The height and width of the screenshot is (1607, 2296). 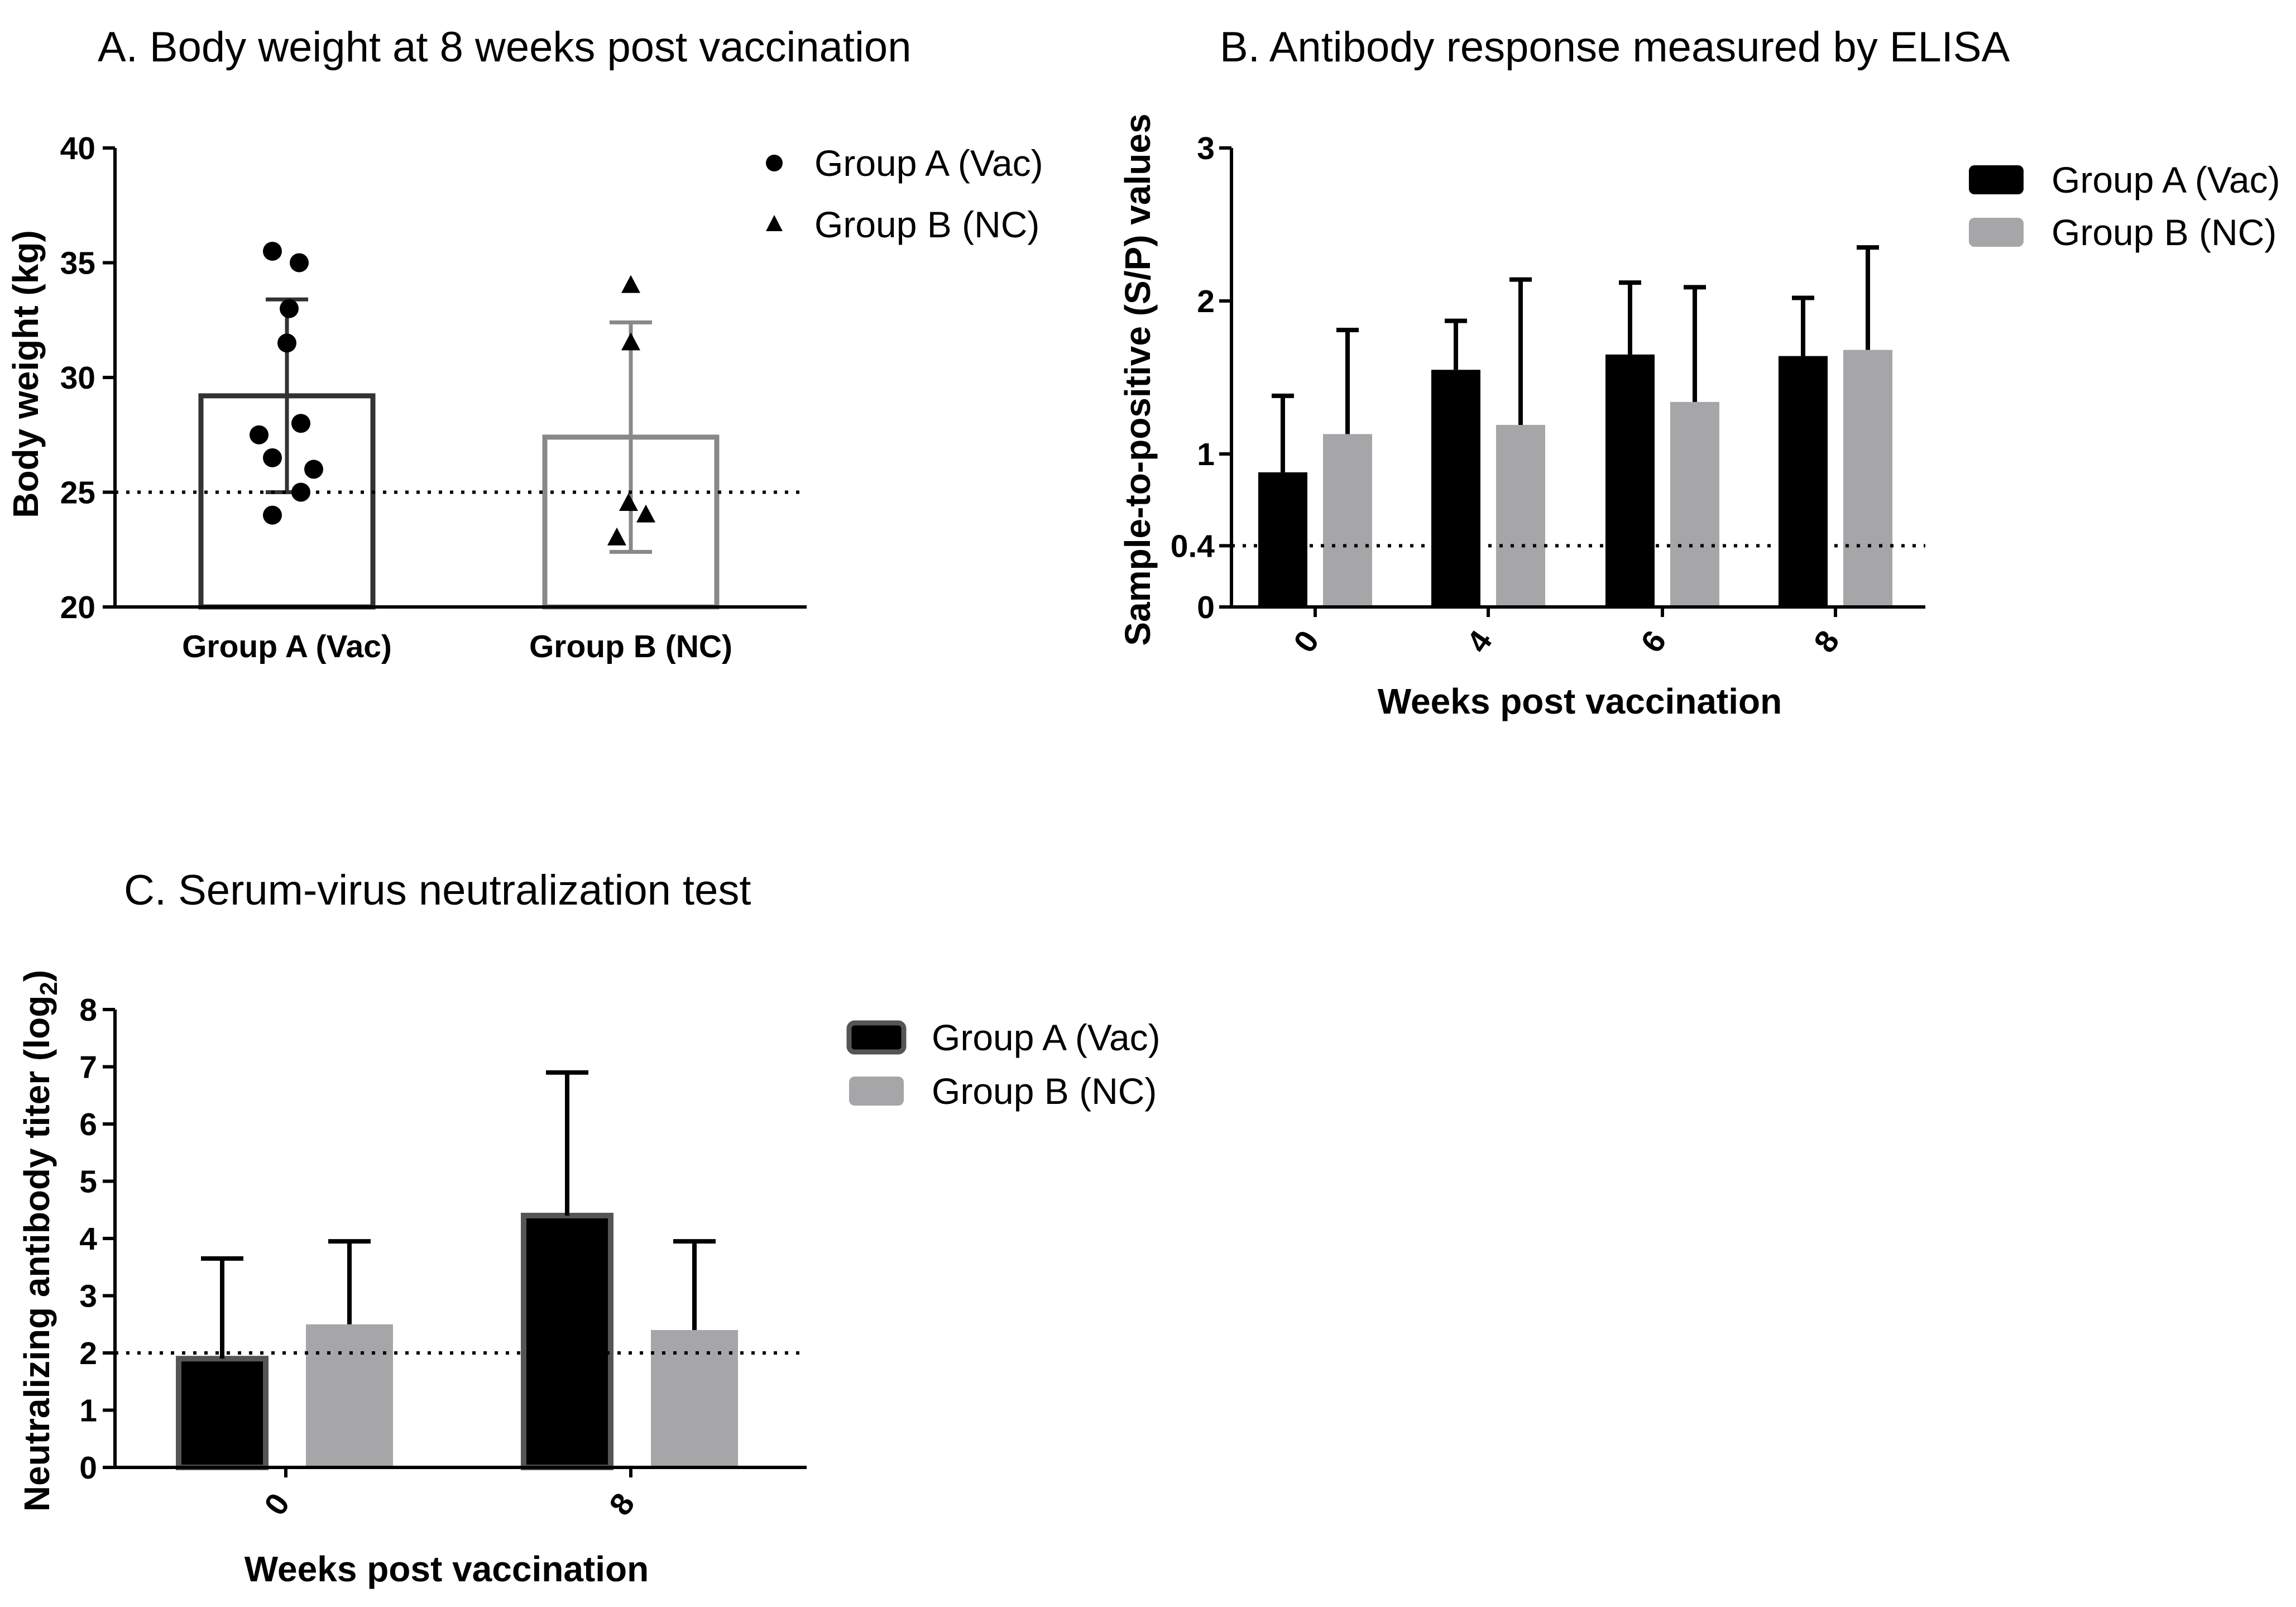 I want to click on panel-b-title: B. Antibody response measured by ELISA, so click(x=1615, y=47).